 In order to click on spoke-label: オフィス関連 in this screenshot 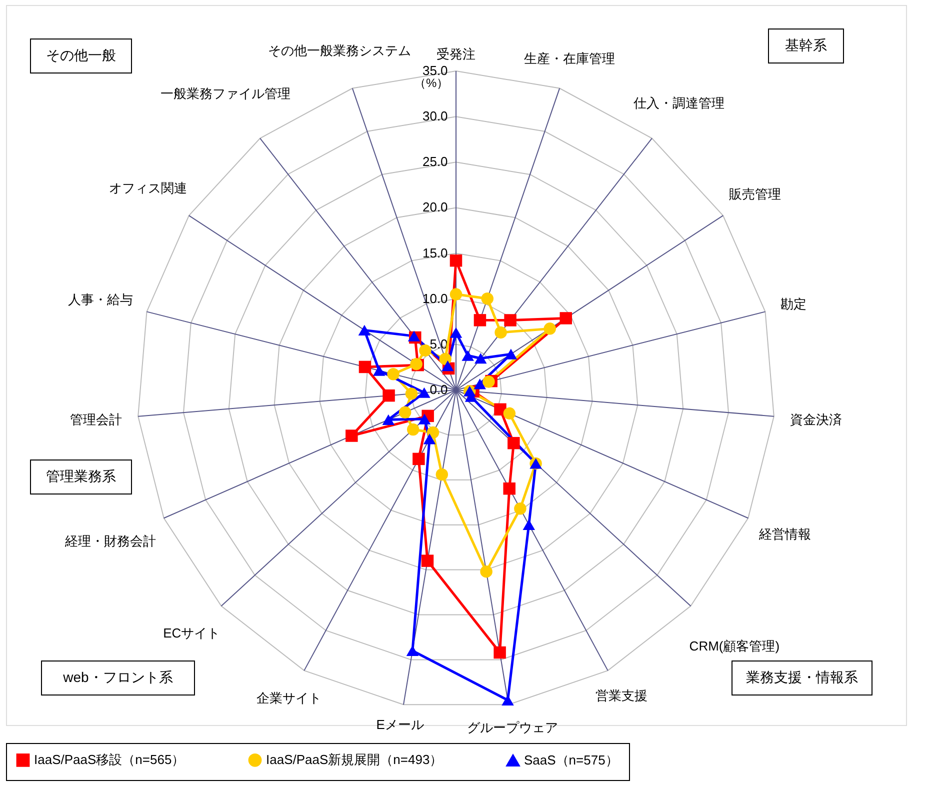, I will do `click(147, 188)`.